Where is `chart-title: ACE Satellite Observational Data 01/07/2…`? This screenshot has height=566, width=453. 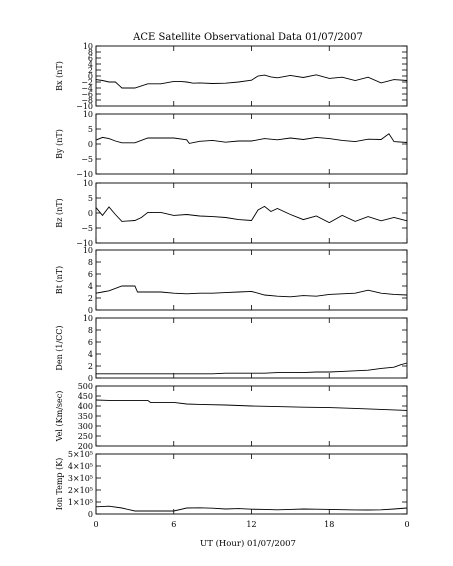
chart-title: ACE Satellite Observational Data 01/07/2… is located at coordinates (247, 37).